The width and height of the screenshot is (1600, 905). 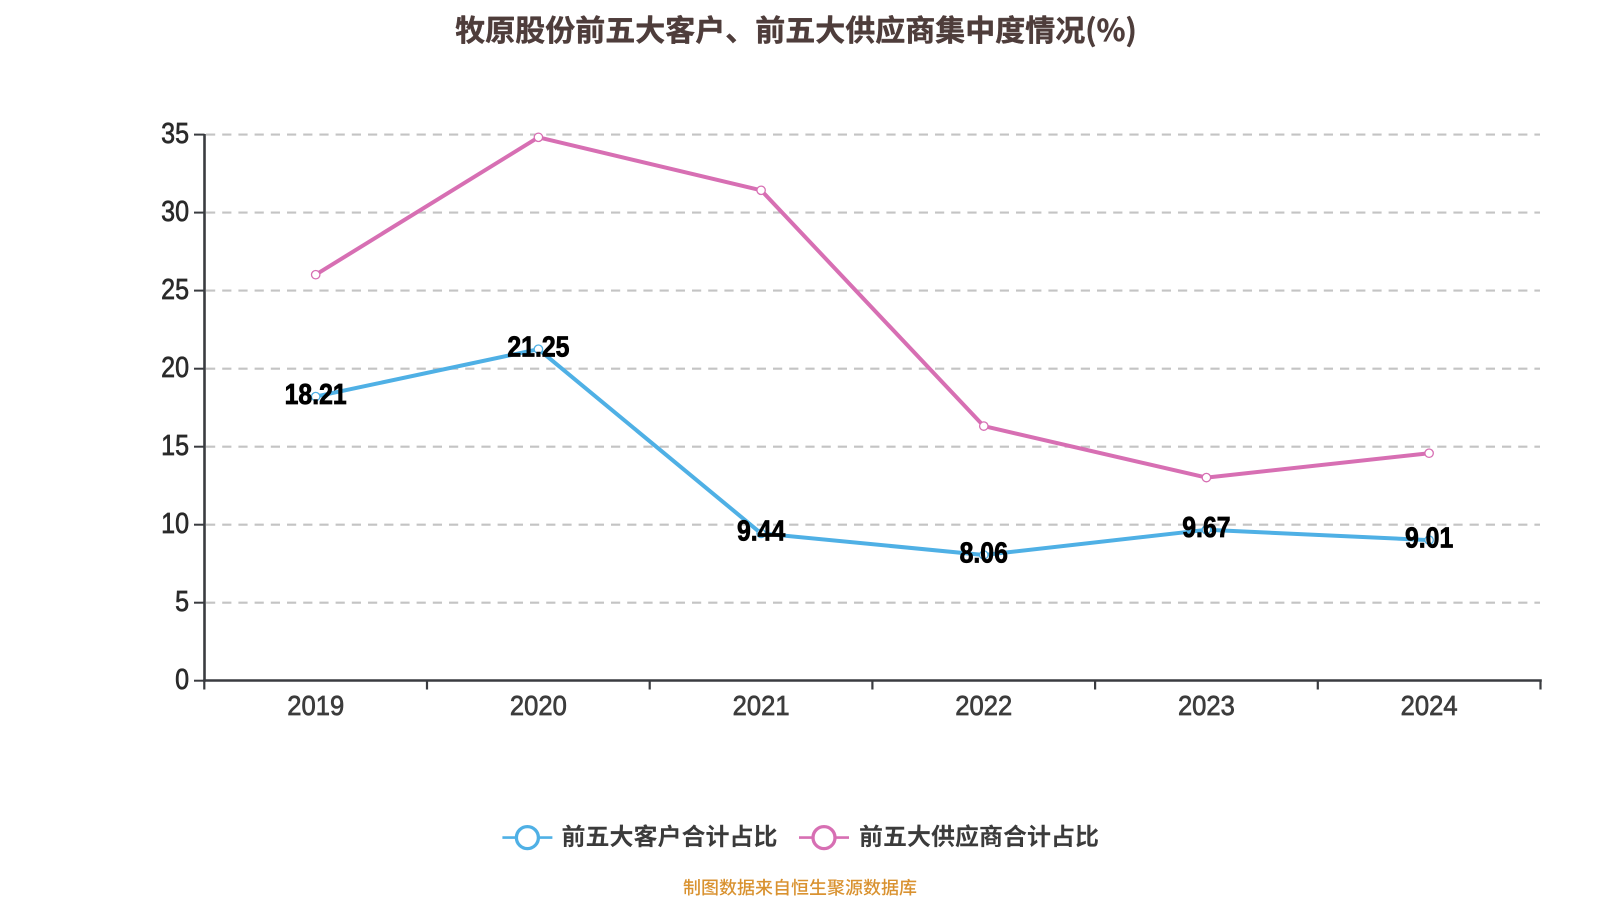 I want to click on svg-text: 15, so click(x=175, y=446).